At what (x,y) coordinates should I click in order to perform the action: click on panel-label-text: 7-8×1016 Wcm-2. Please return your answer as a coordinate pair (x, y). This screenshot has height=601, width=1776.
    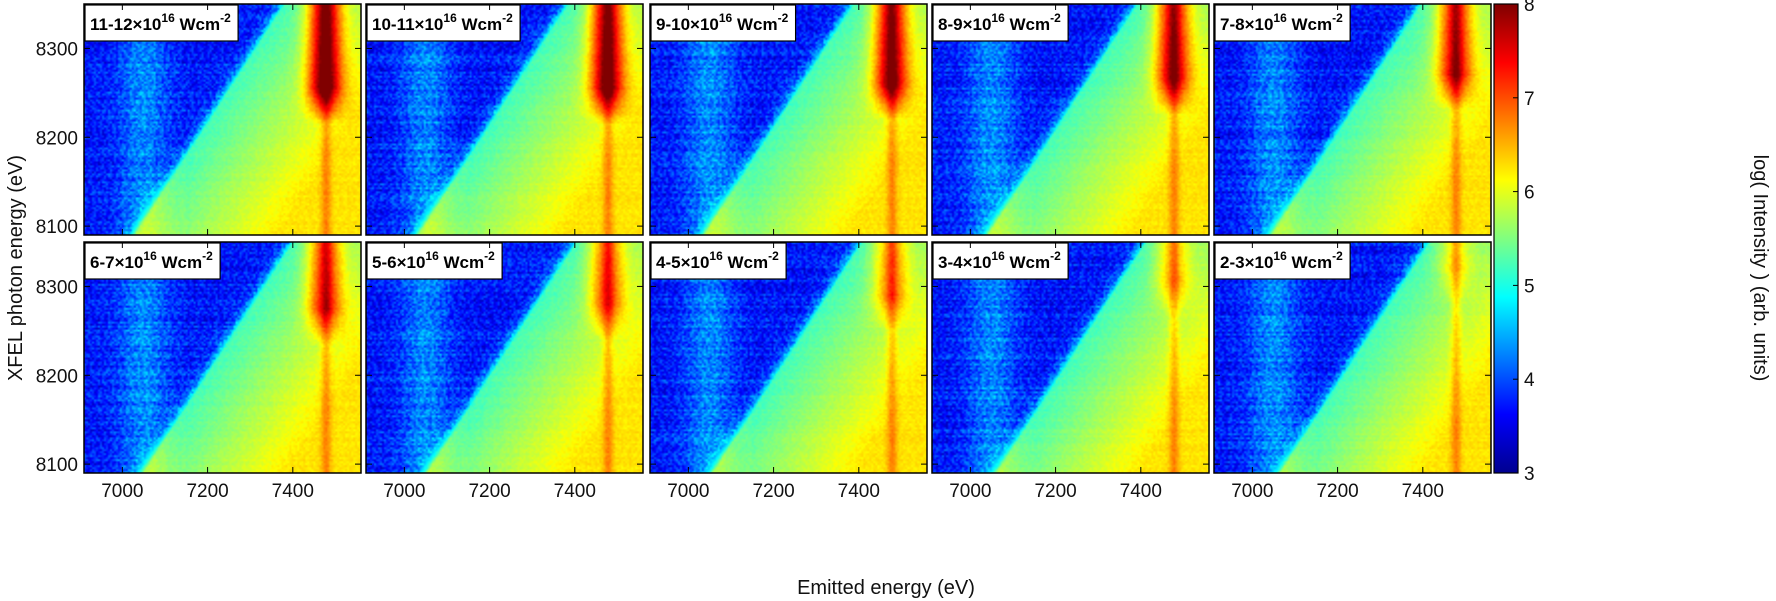
    Looking at the image, I should click on (1281, 22).